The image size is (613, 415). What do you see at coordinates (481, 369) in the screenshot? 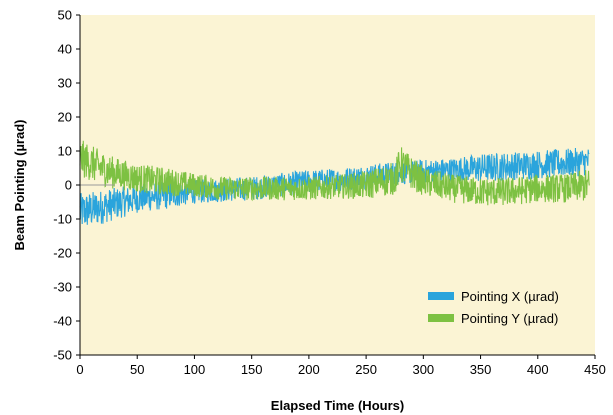
I see `x-tick-label: 350` at bounding box center [481, 369].